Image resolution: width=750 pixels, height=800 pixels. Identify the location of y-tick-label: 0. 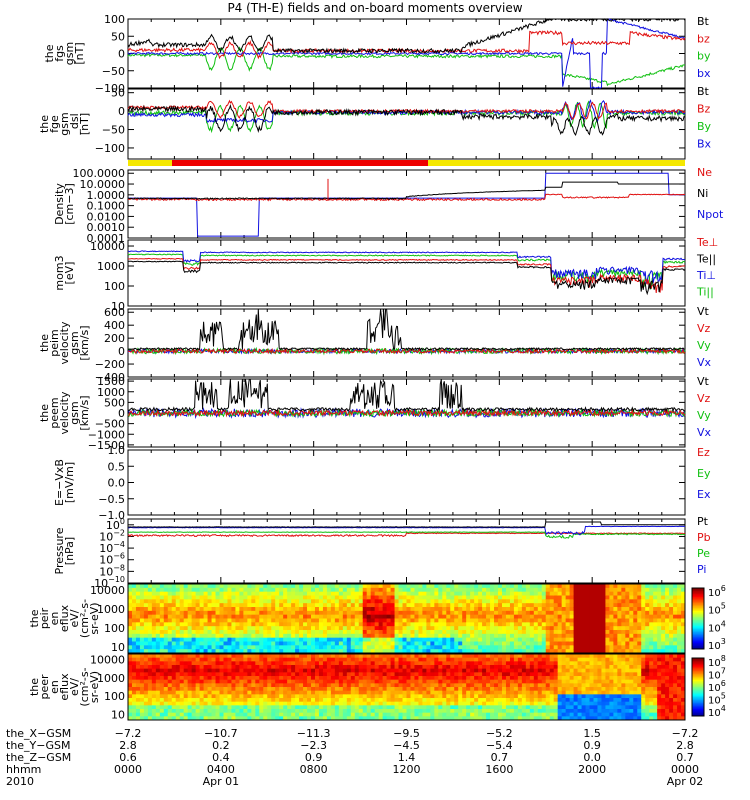
(121, 111).